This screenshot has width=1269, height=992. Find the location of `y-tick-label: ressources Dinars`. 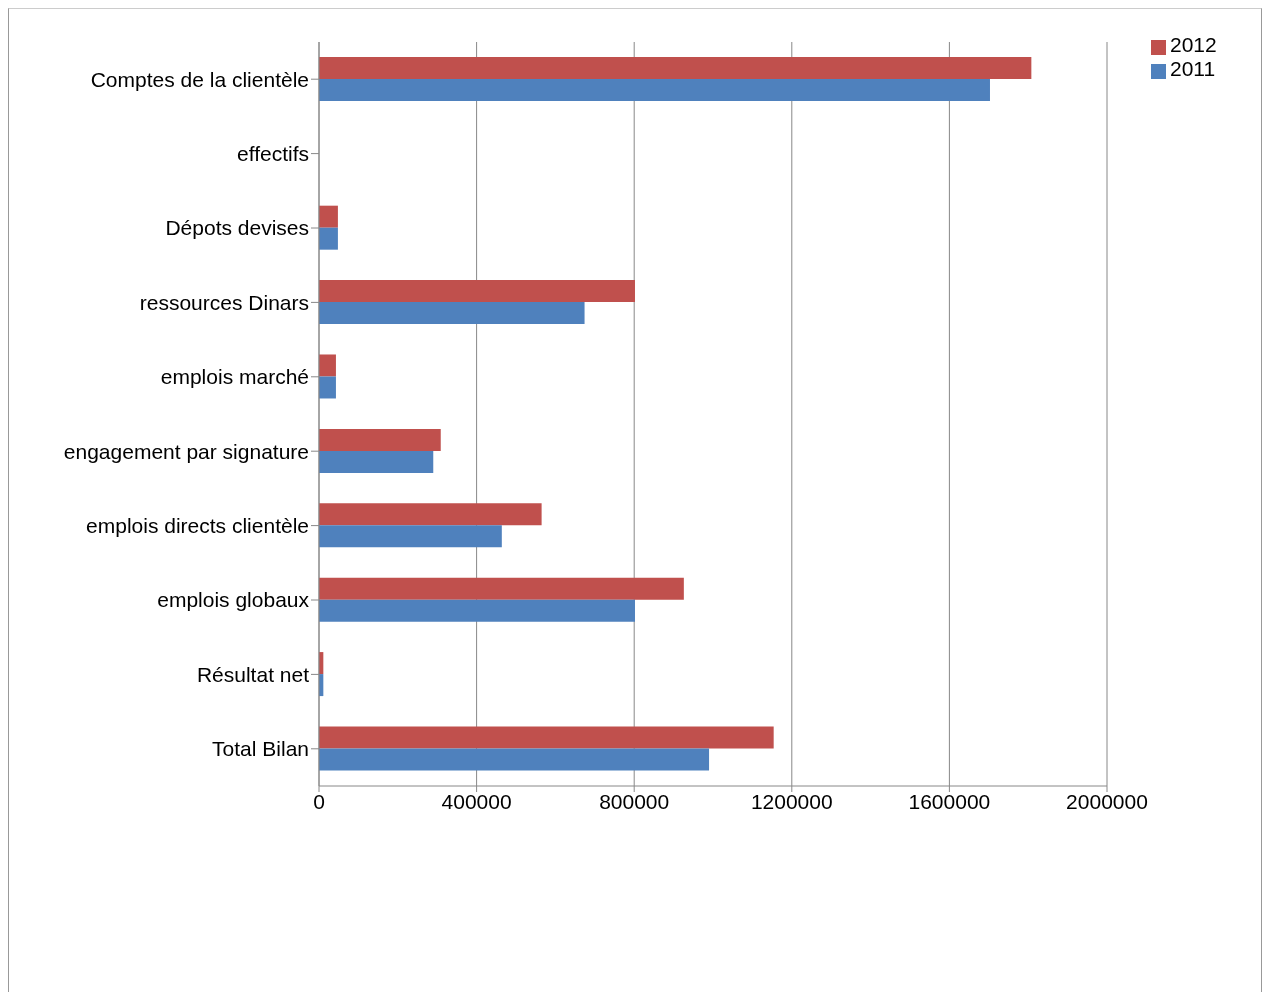

y-tick-label: ressources Dinars is located at coordinates (224, 302).